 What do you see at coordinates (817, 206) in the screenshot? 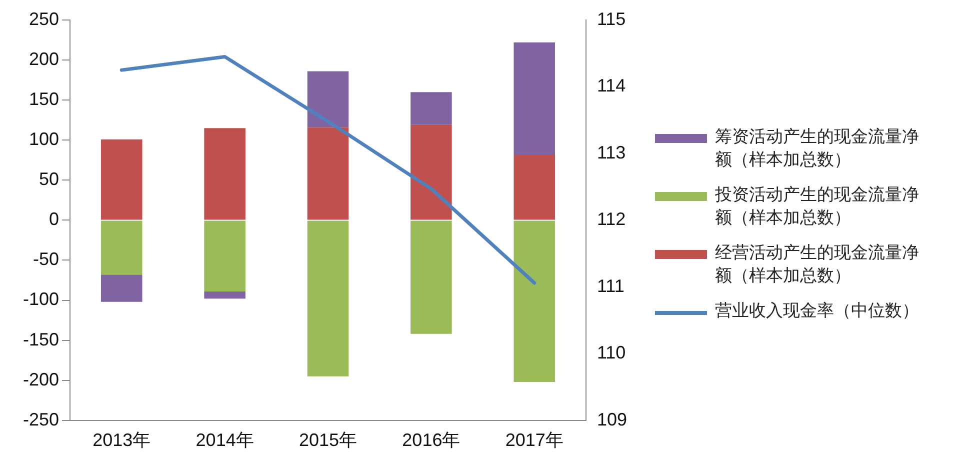
I see `legend-label: 投资活动产生的现金流量净额（样本加总数）` at bounding box center [817, 206].